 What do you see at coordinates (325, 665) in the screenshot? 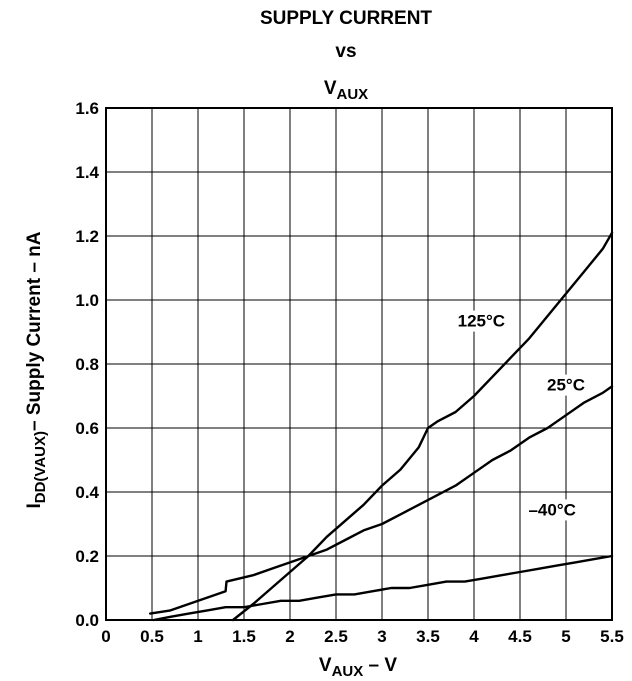
I see `x-axis-label-main: V` at bounding box center [325, 665].